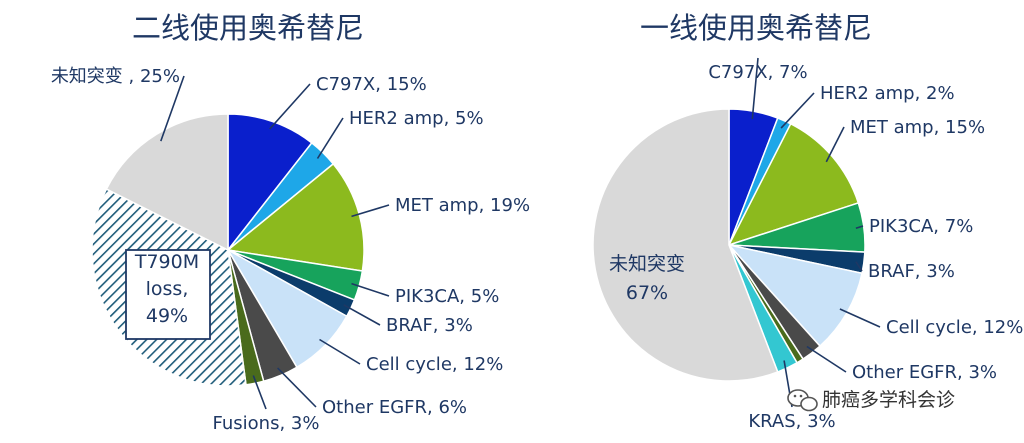 The image size is (1024, 443). What do you see at coordinates (921, 226) in the screenshot?
I see `slice-label-pik3ca: PIK3CA, 7%` at bounding box center [921, 226].